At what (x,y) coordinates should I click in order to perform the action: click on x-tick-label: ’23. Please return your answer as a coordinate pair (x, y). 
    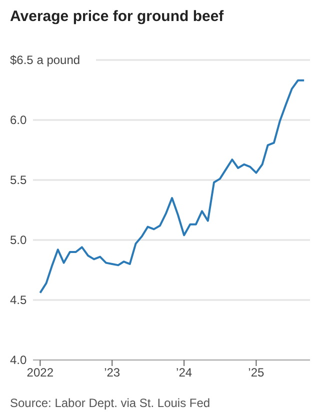
    Looking at the image, I should click on (112, 373).